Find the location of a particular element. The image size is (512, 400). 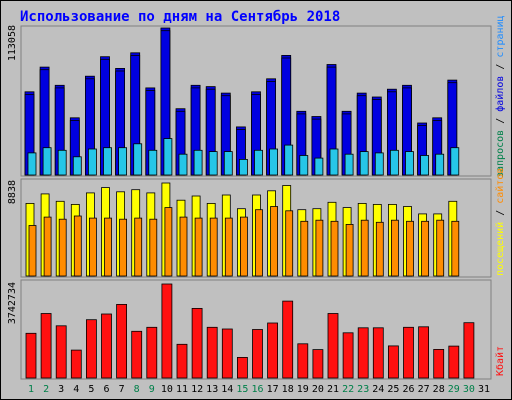

day-label-29: 29 is located at coordinates (454, 389).